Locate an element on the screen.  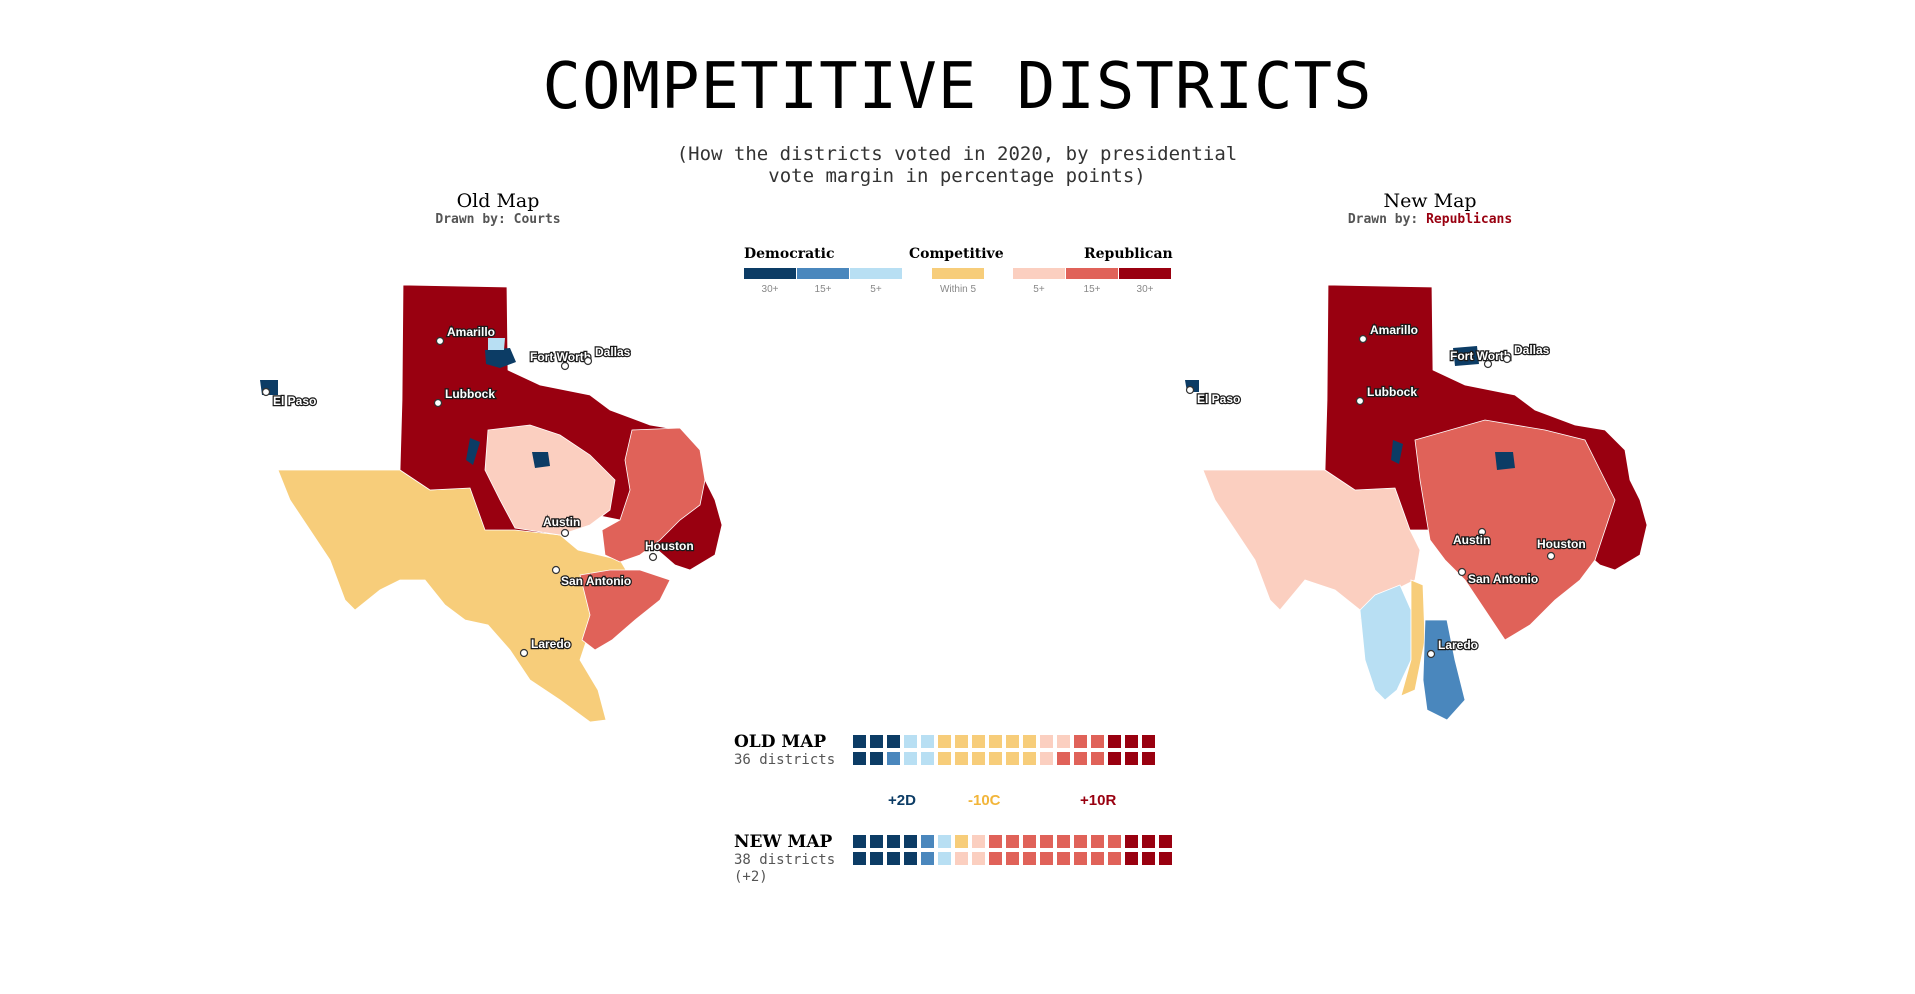
old-map-districts is located at coordinates (491, 503).